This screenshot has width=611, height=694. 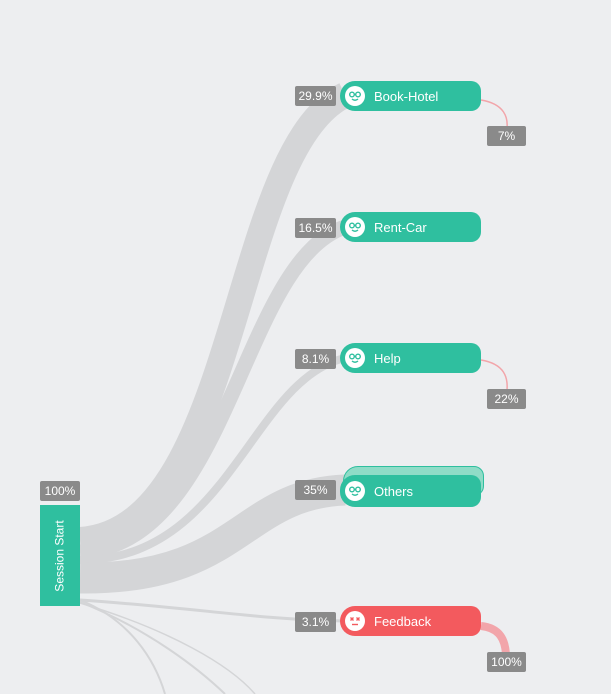 I want to click on node-label: Feedback, so click(x=403, y=621).